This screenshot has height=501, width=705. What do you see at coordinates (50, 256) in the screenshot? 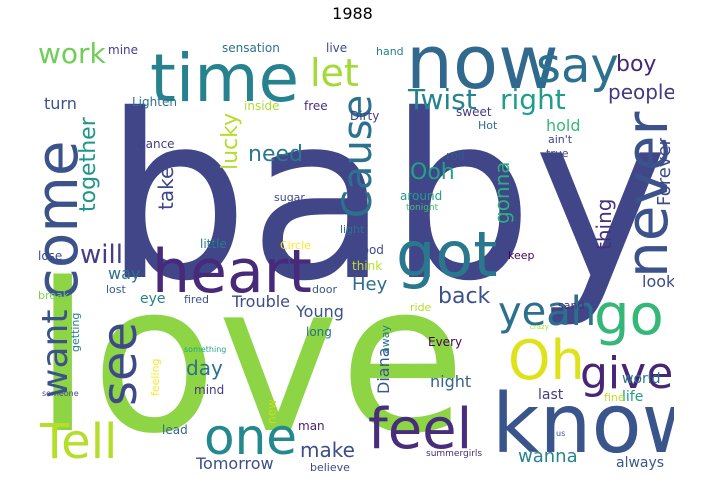
I see `word: lose` at bounding box center [50, 256].